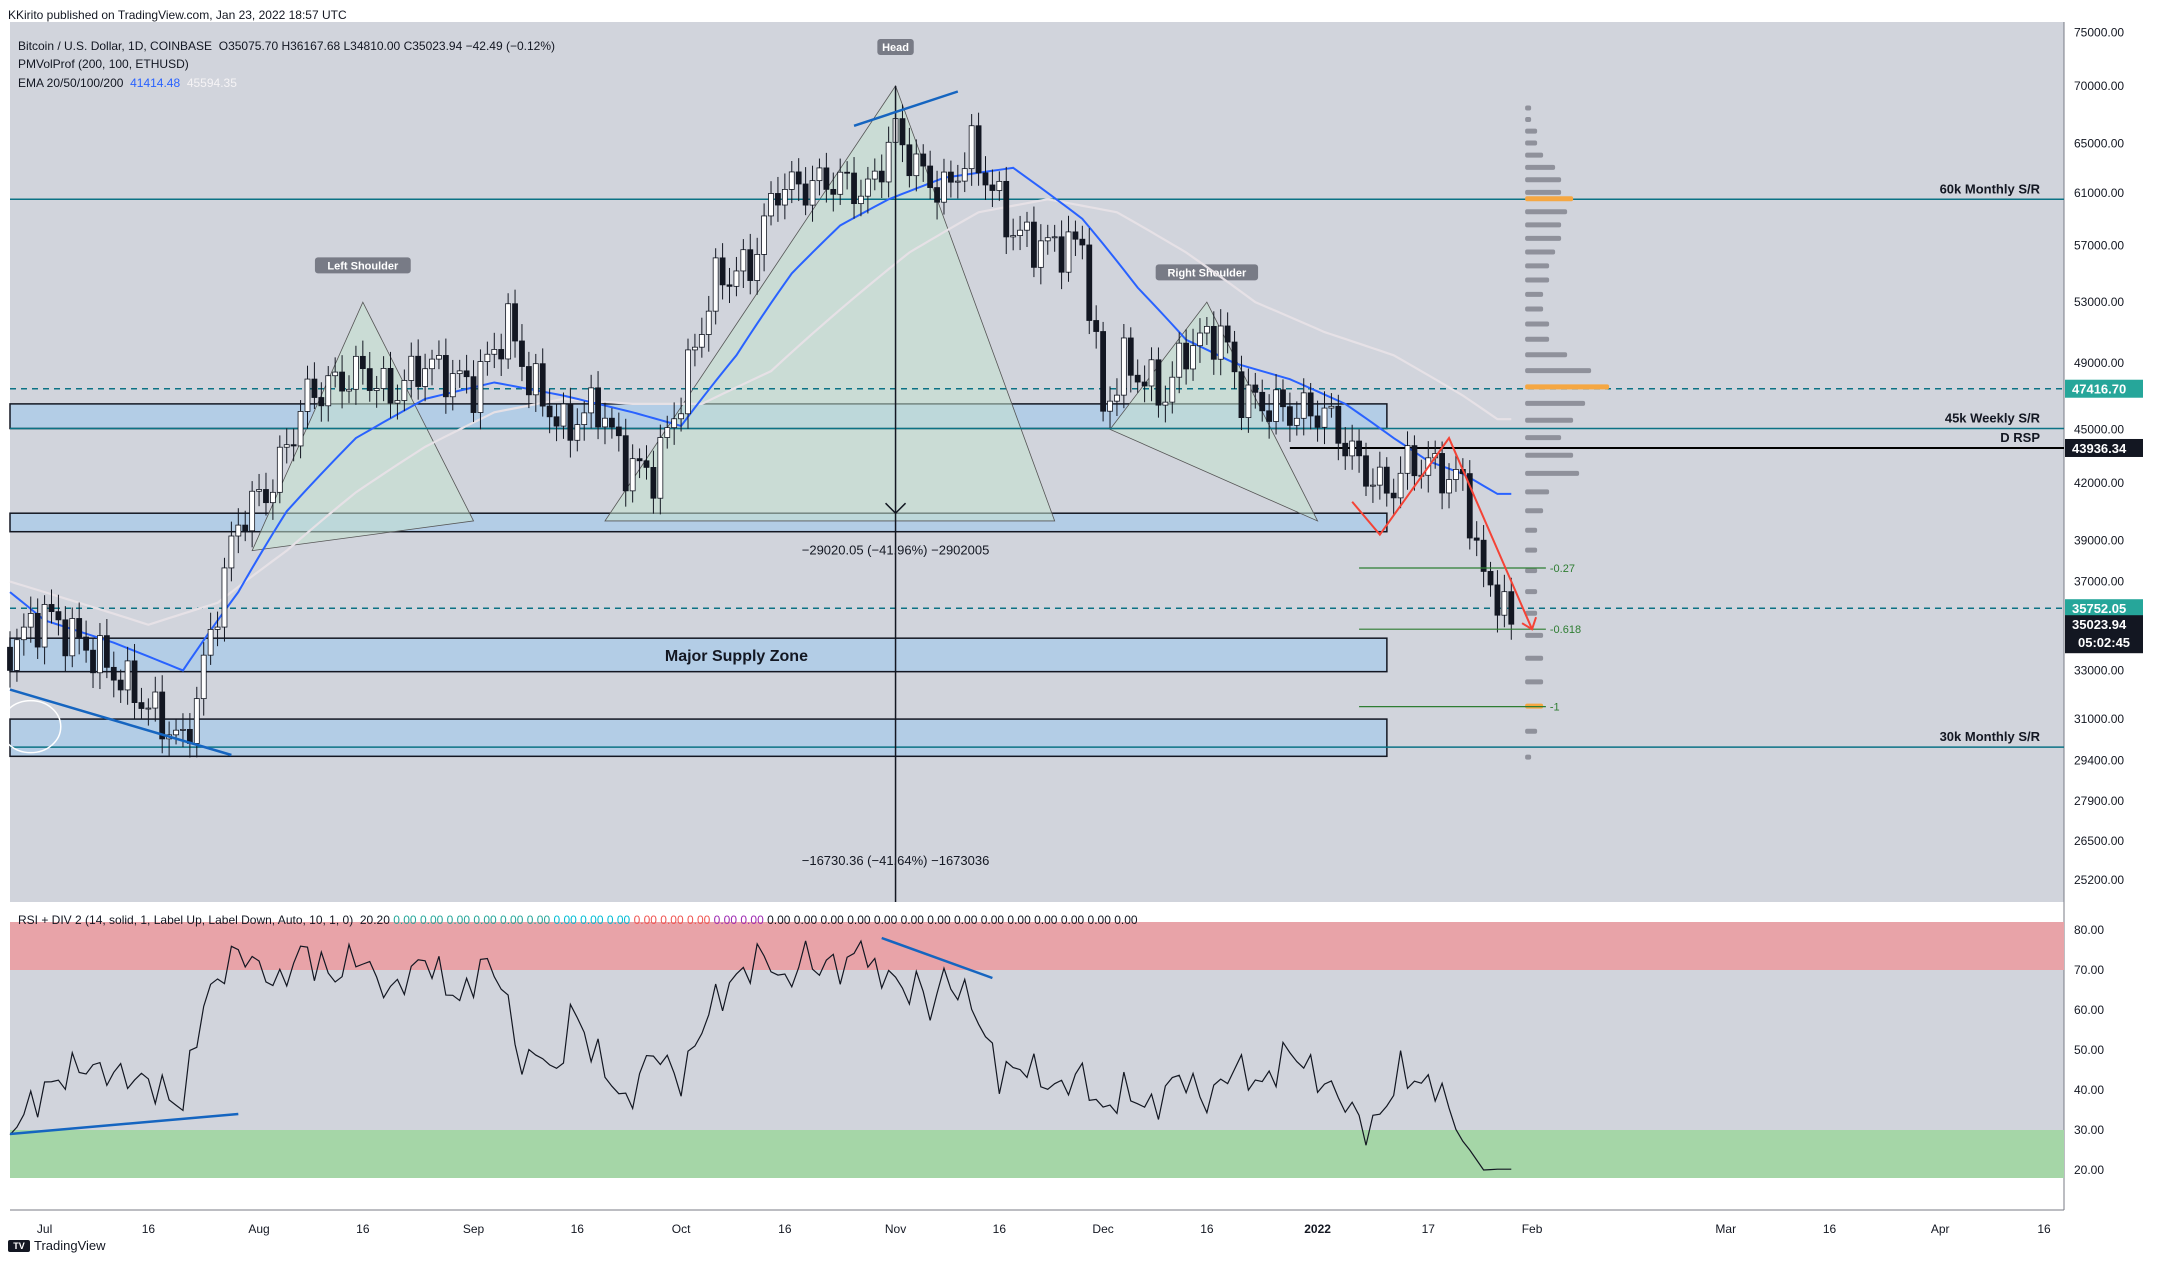  Describe the element at coordinates (1429, 1229) in the screenshot. I see `time-tick-label: 17` at that location.